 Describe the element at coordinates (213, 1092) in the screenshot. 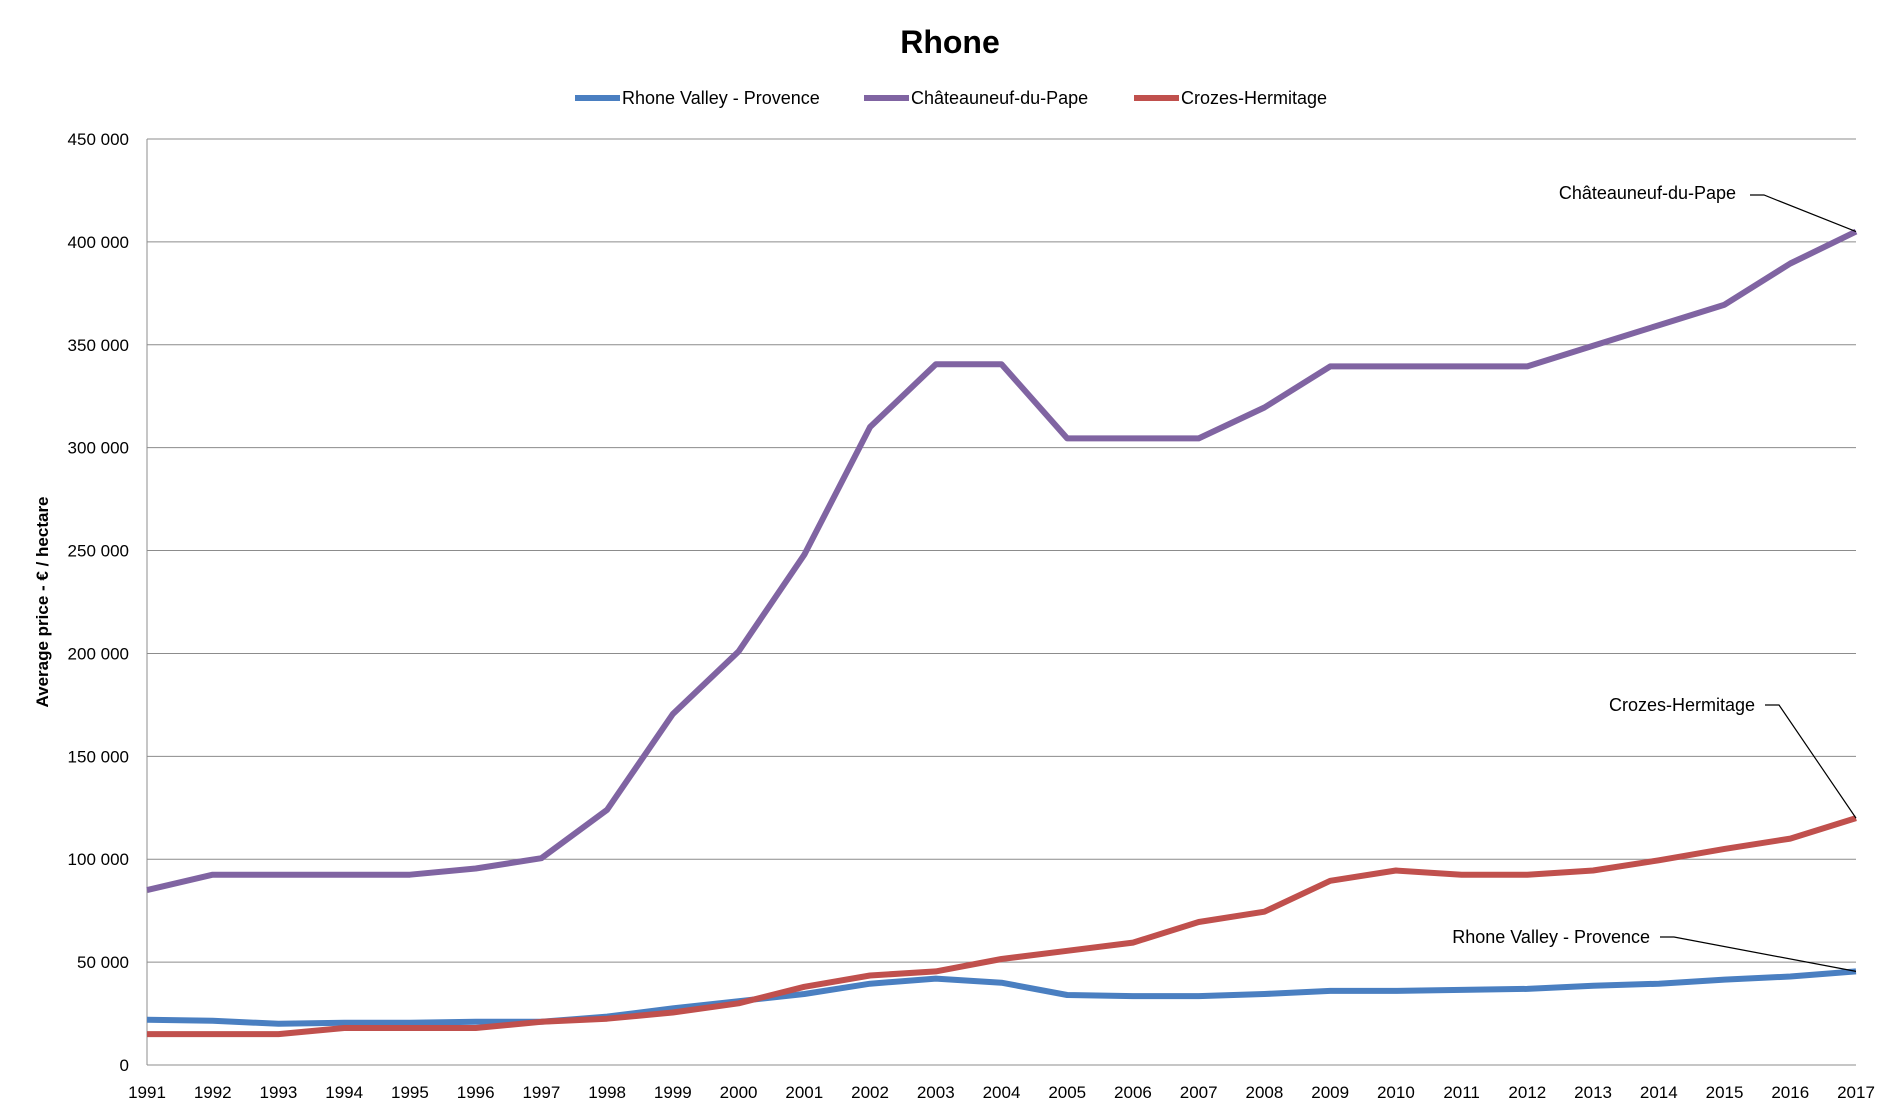

I see `x-tick-label: 1992` at that location.